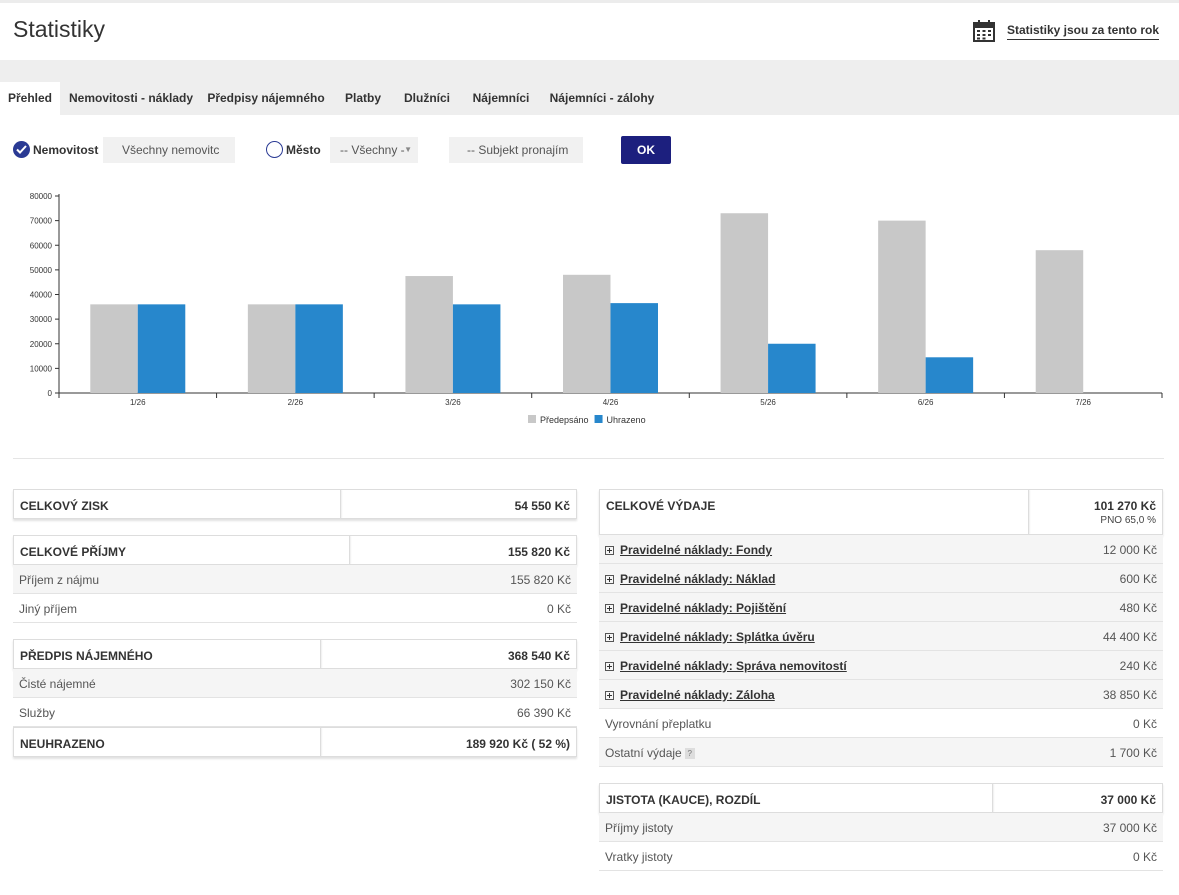 The image size is (1179, 895). What do you see at coordinates (501, 98) in the screenshot?
I see `tab-najemnici: Nájemníci` at bounding box center [501, 98].